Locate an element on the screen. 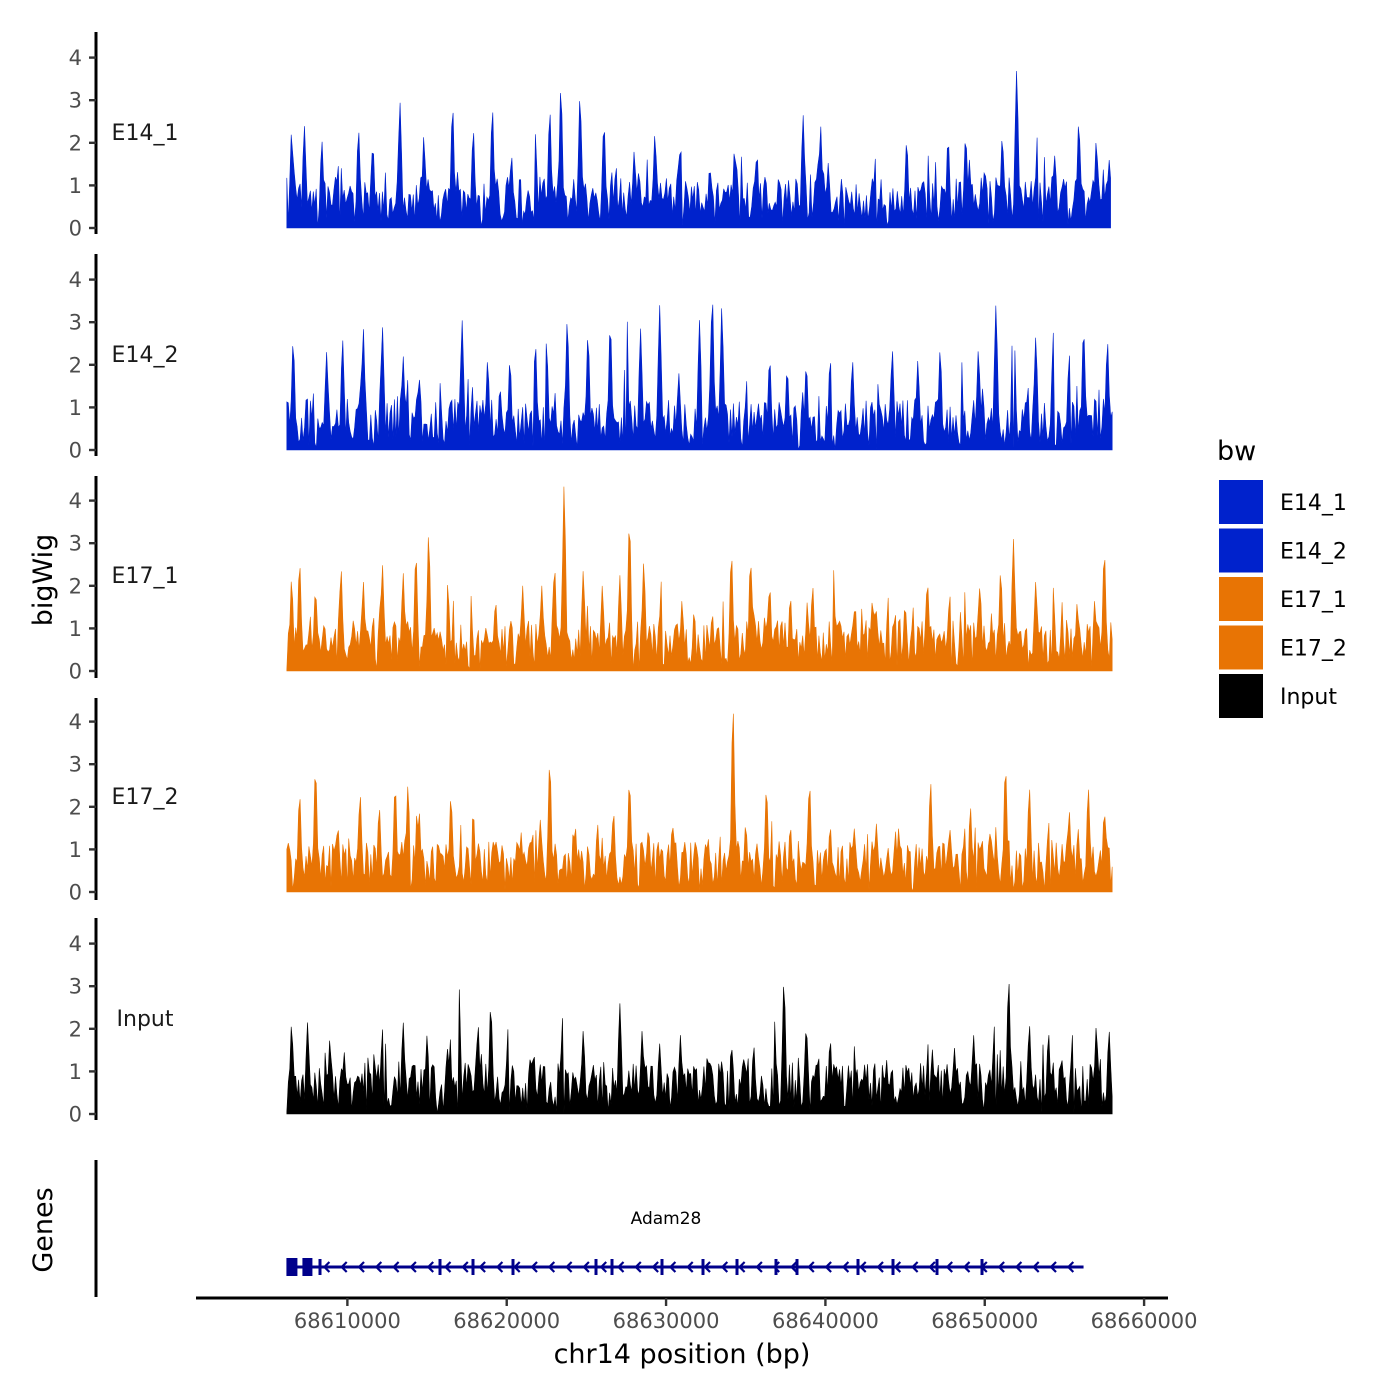 The width and height of the screenshot is (1400, 1400). y-axis-title: bigWig is located at coordinates (43, 580).